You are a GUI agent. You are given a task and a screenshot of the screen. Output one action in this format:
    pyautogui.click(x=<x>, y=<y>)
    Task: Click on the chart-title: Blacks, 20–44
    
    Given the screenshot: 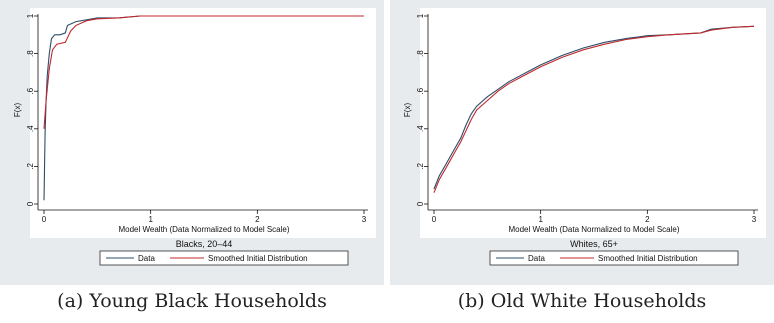 What is the action you would take?
    pyautogui.click(x=204, y=244)
    